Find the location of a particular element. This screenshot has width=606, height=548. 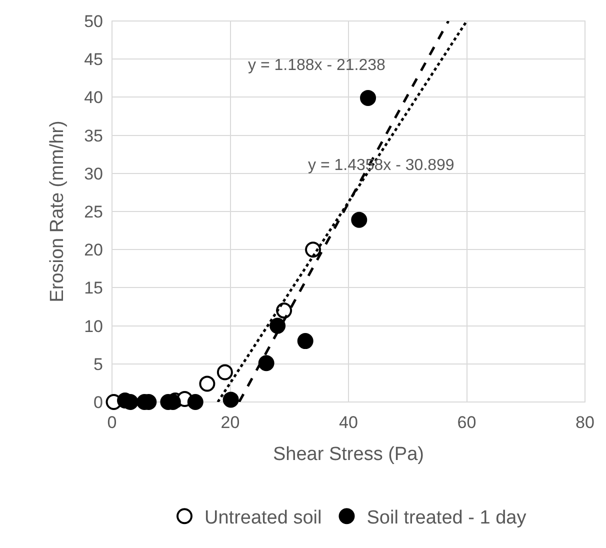

x-axis-title: Shear Stress (Pa) is located at coordinates (348, 454).